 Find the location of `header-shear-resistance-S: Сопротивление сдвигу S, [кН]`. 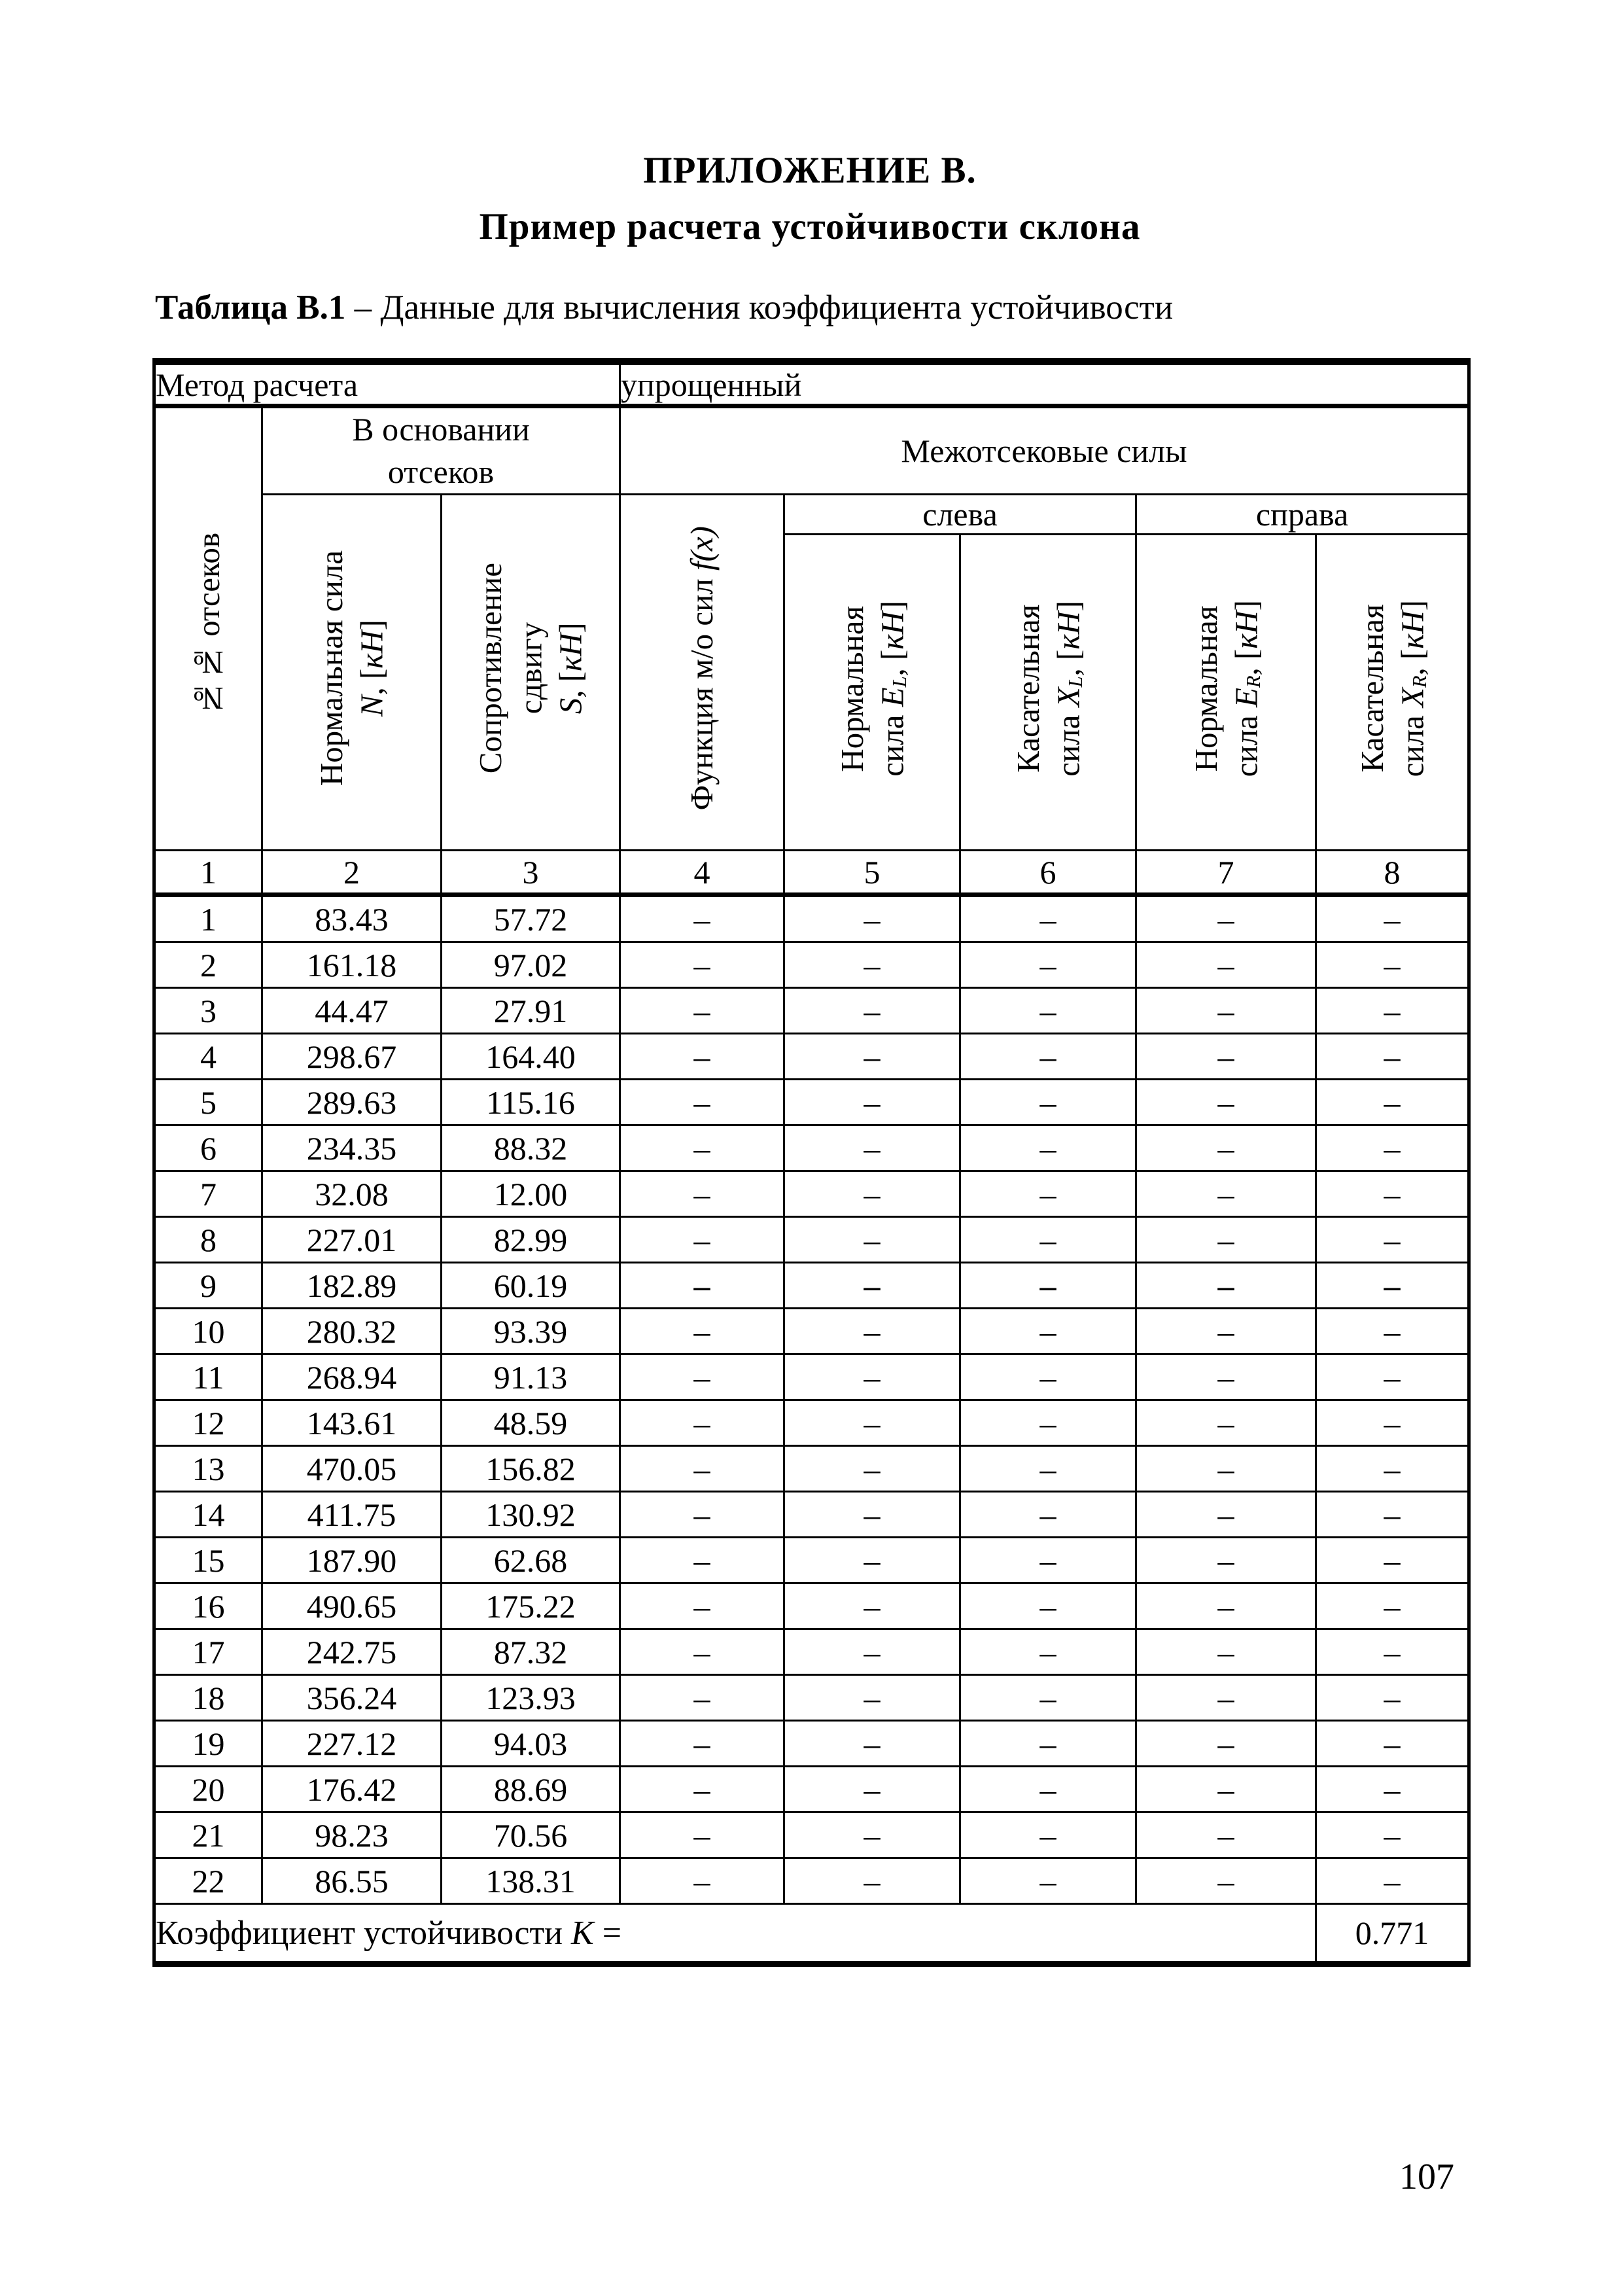

header-shear-resistance-S: Сопротивление сдвигу S, [кН] is located at coordinates (530, 672).